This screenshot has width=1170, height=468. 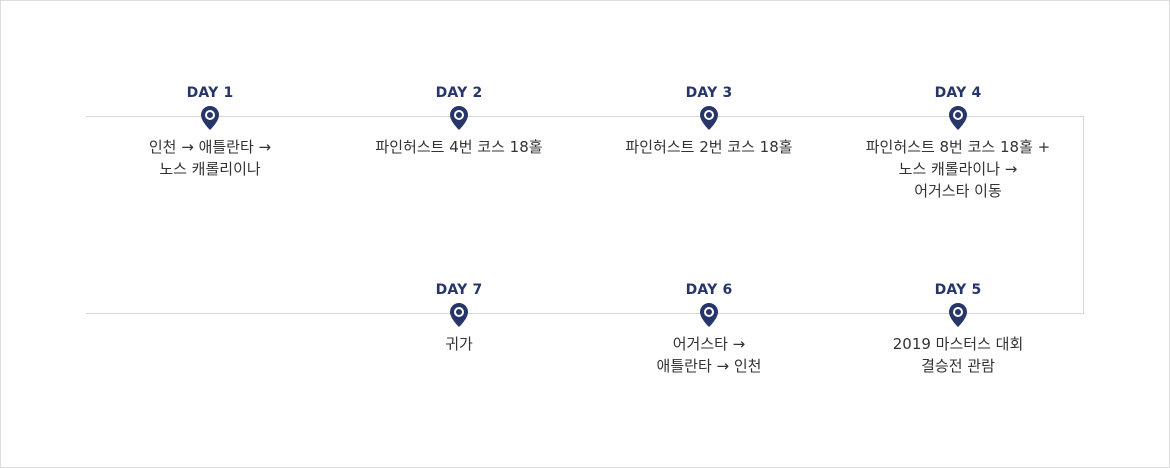 What do you see at coordinates (709, 93) in the screenshot?
I see `day-label: DAY 3` at bounding box center [709, 93].